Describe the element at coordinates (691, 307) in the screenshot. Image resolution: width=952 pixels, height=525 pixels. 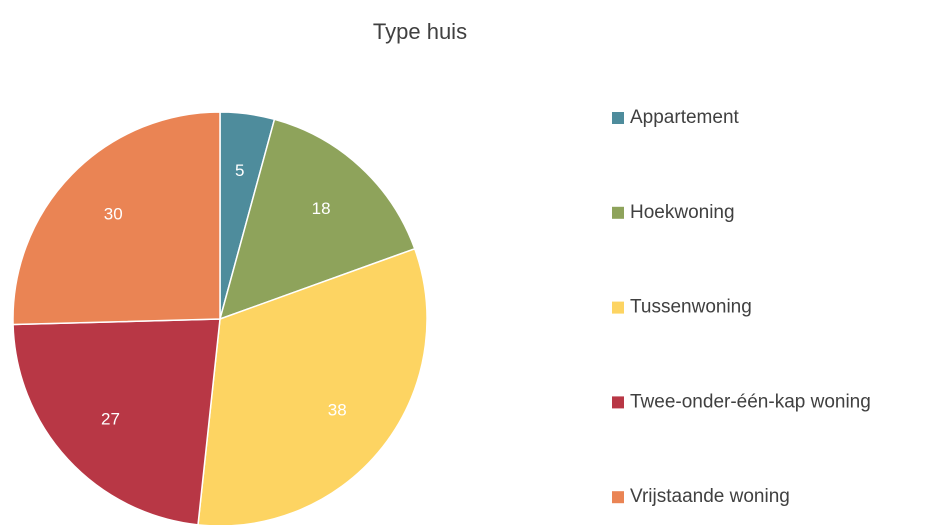
I see `legend-label: Tussenwoning` at that location.